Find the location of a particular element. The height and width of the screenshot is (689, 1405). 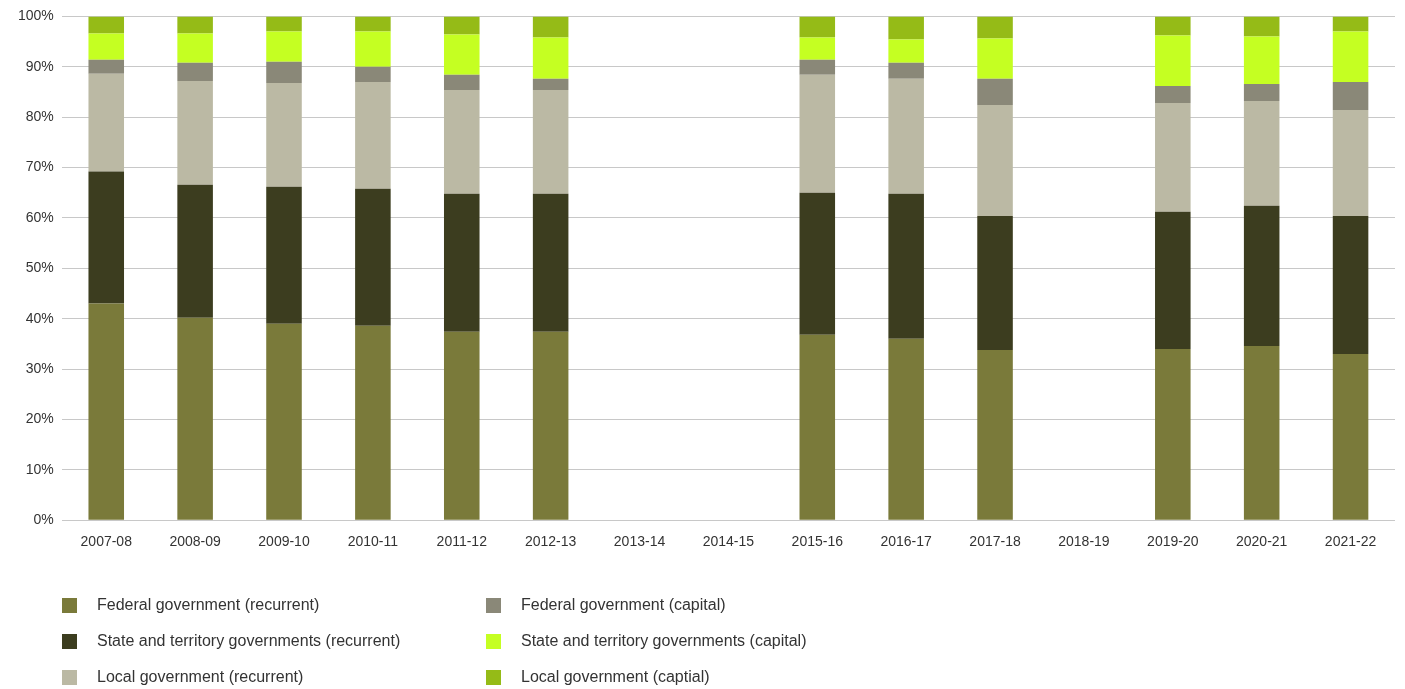

legend-label: Federal government (recurrent) is located at coordinates (208, 605).